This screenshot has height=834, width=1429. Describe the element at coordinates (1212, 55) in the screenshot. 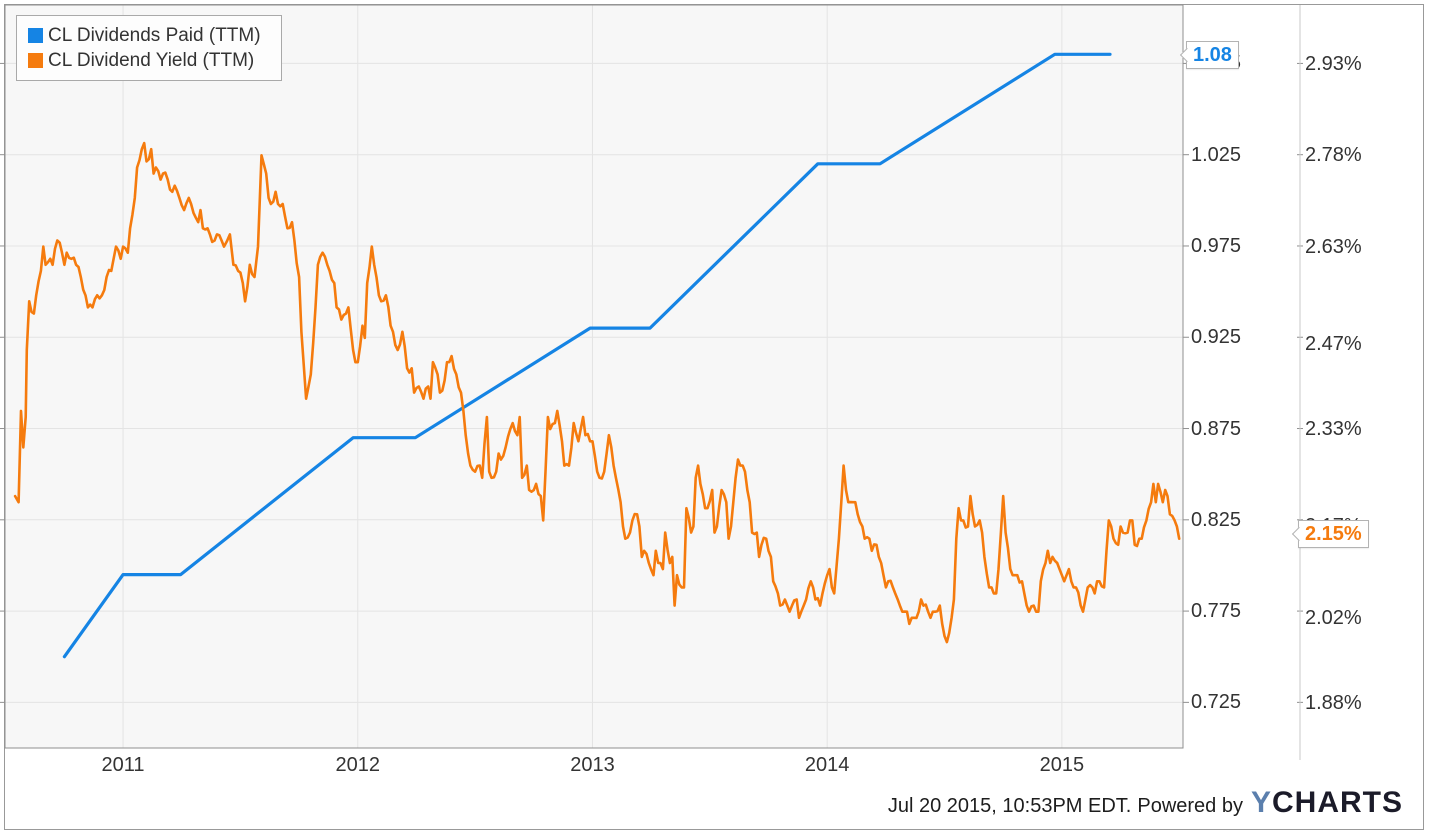

I see `badge-value: 1.08` at that location.